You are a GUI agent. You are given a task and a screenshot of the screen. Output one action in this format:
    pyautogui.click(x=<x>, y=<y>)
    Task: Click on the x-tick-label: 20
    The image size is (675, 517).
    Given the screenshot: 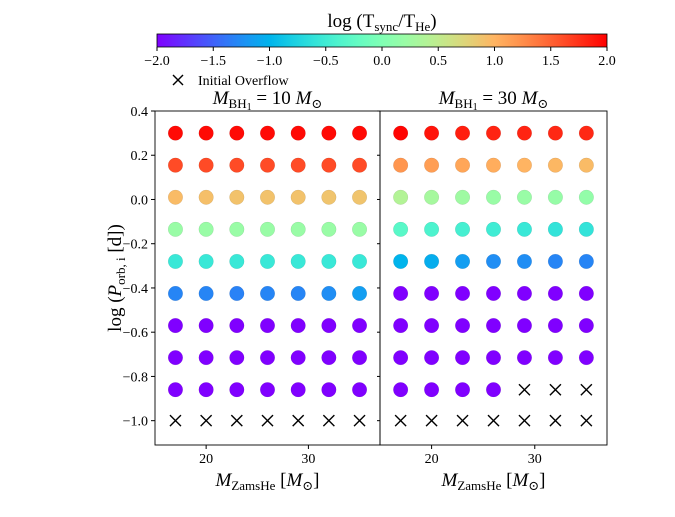 What is the action you would take?
    pyautogui.click(x=206, y=459)
    